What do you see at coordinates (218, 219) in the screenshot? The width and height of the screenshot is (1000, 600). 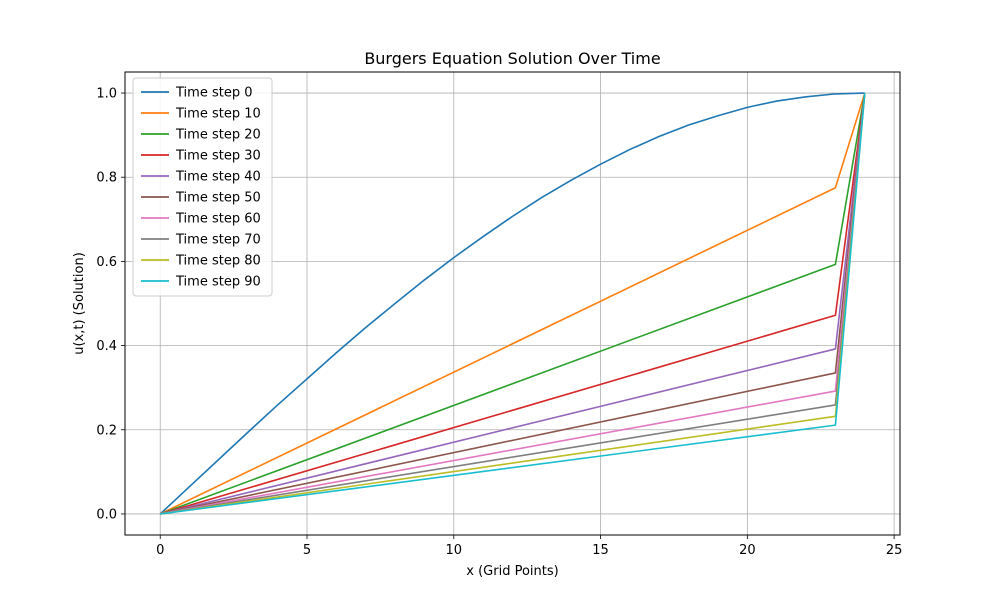 I see `legend-label: Time step 60` at bounding box center [218, 219].